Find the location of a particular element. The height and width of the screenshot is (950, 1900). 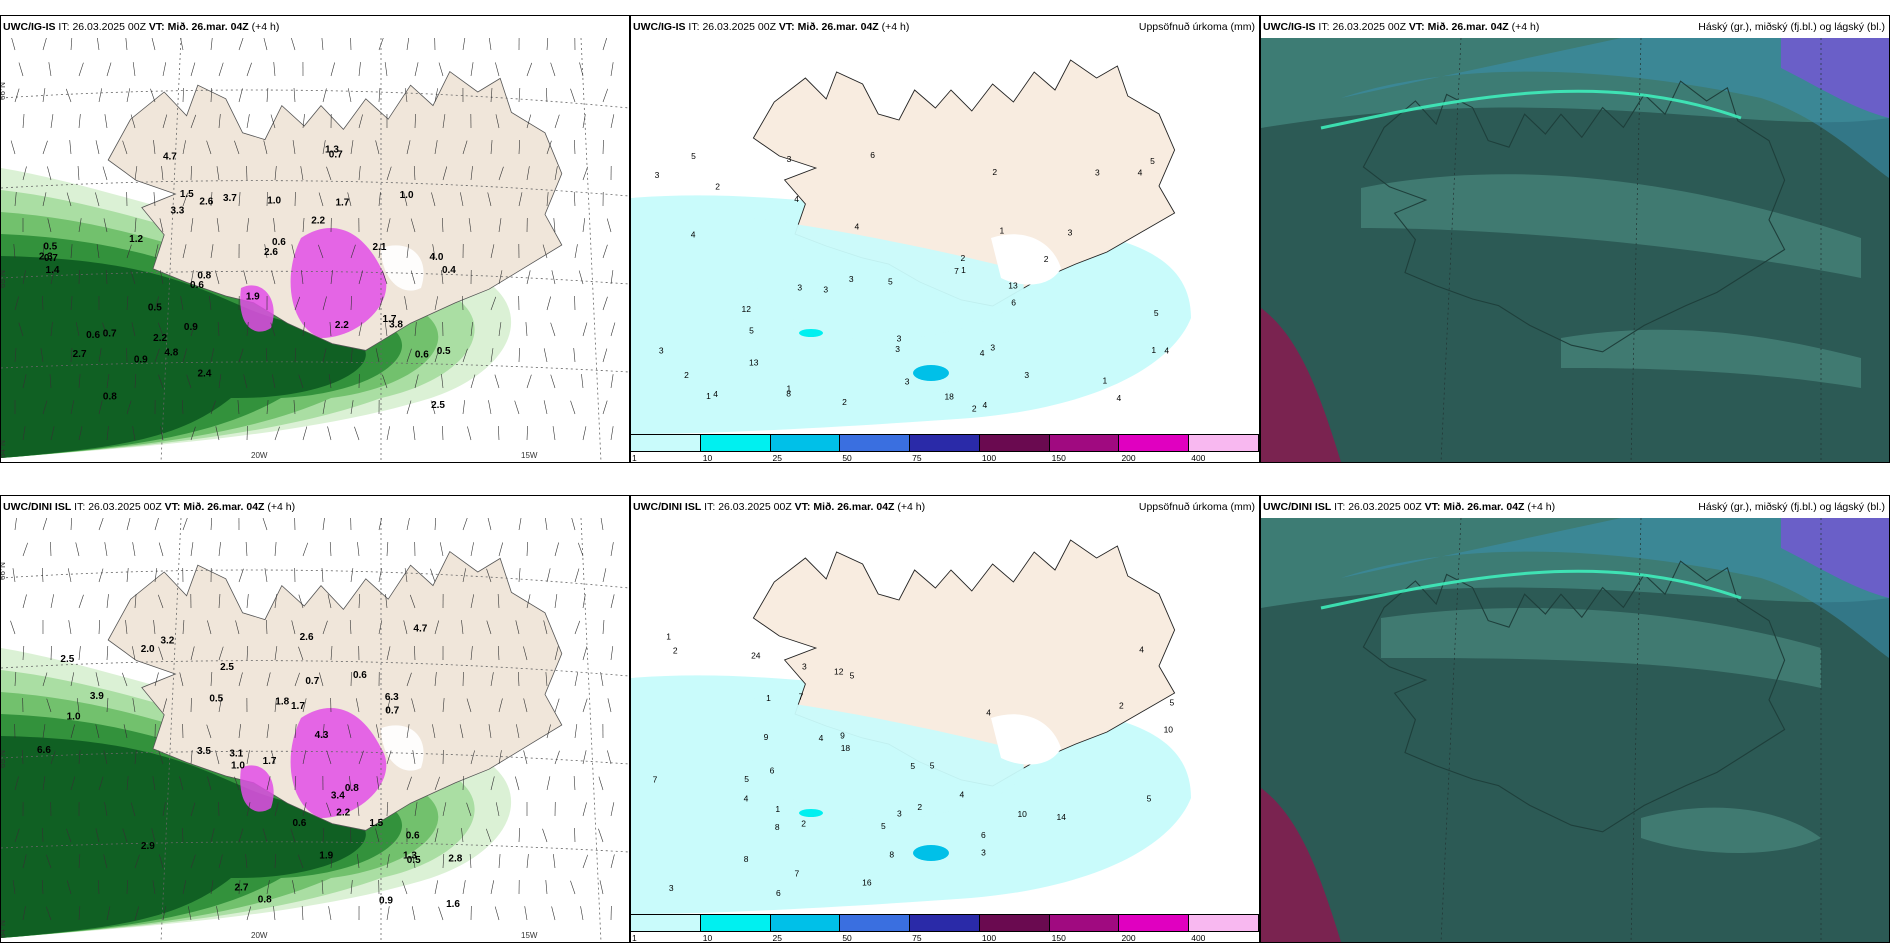

precip-value-label: 0.9 is located at coordinates (191, 327).